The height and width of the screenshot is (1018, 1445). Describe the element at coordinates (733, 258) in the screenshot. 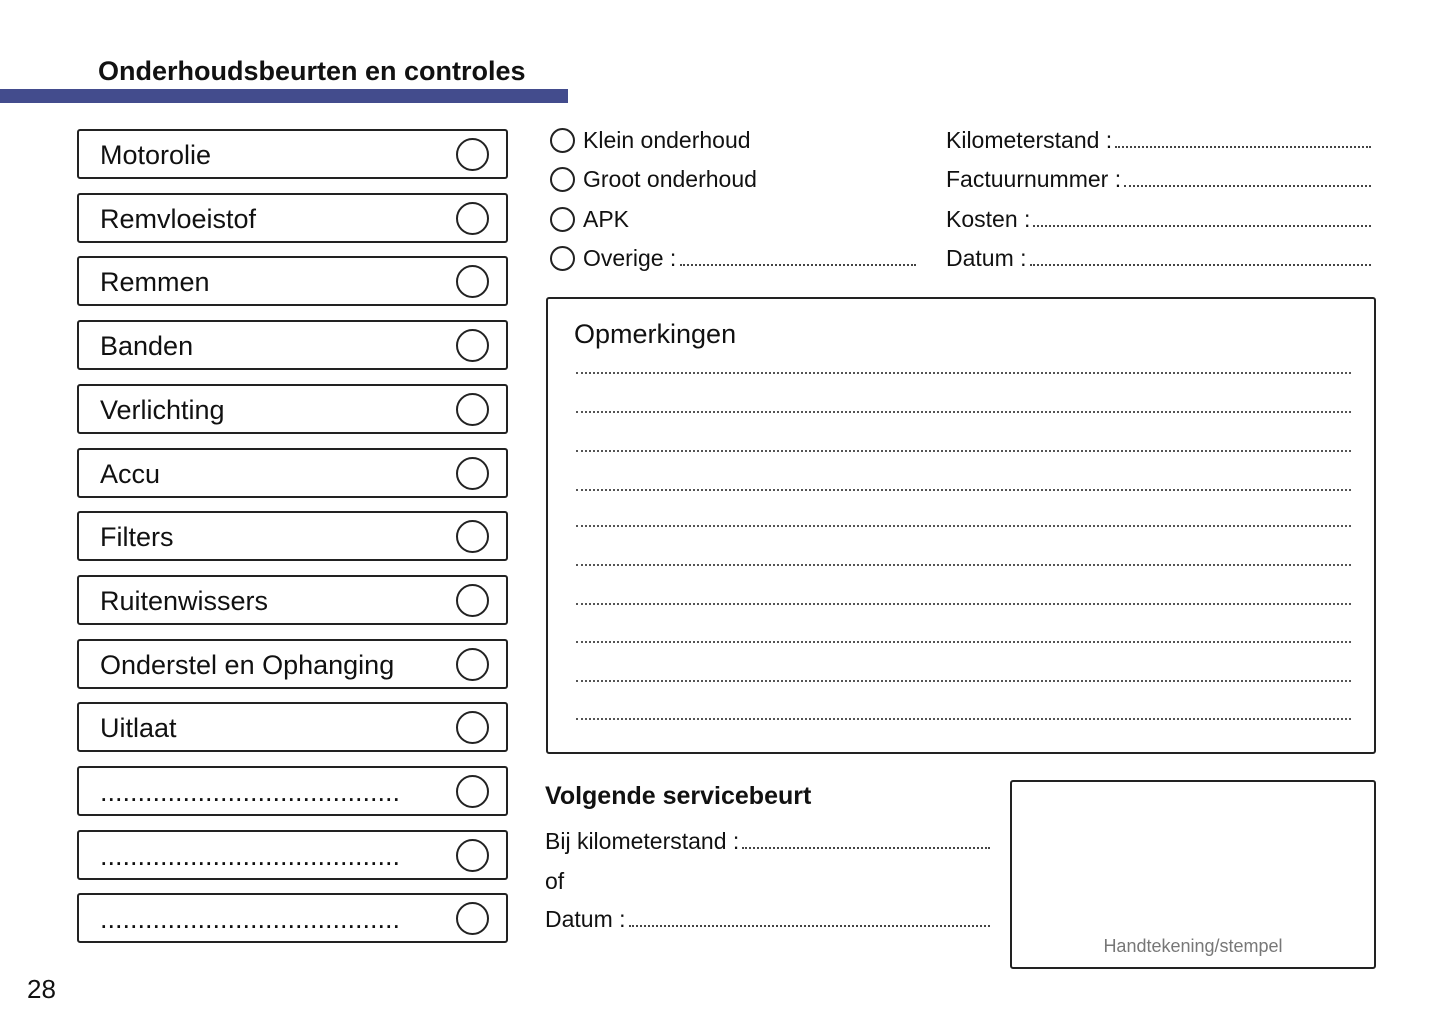

I see `service-type-option: Overige :` at that location.